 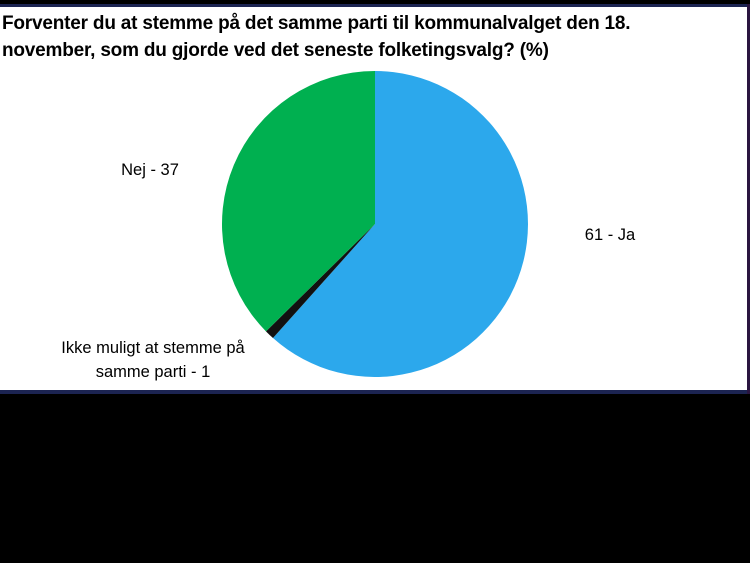 I want to click on slice-label-ja: 61 - Ja, so click(x=610, y=235).